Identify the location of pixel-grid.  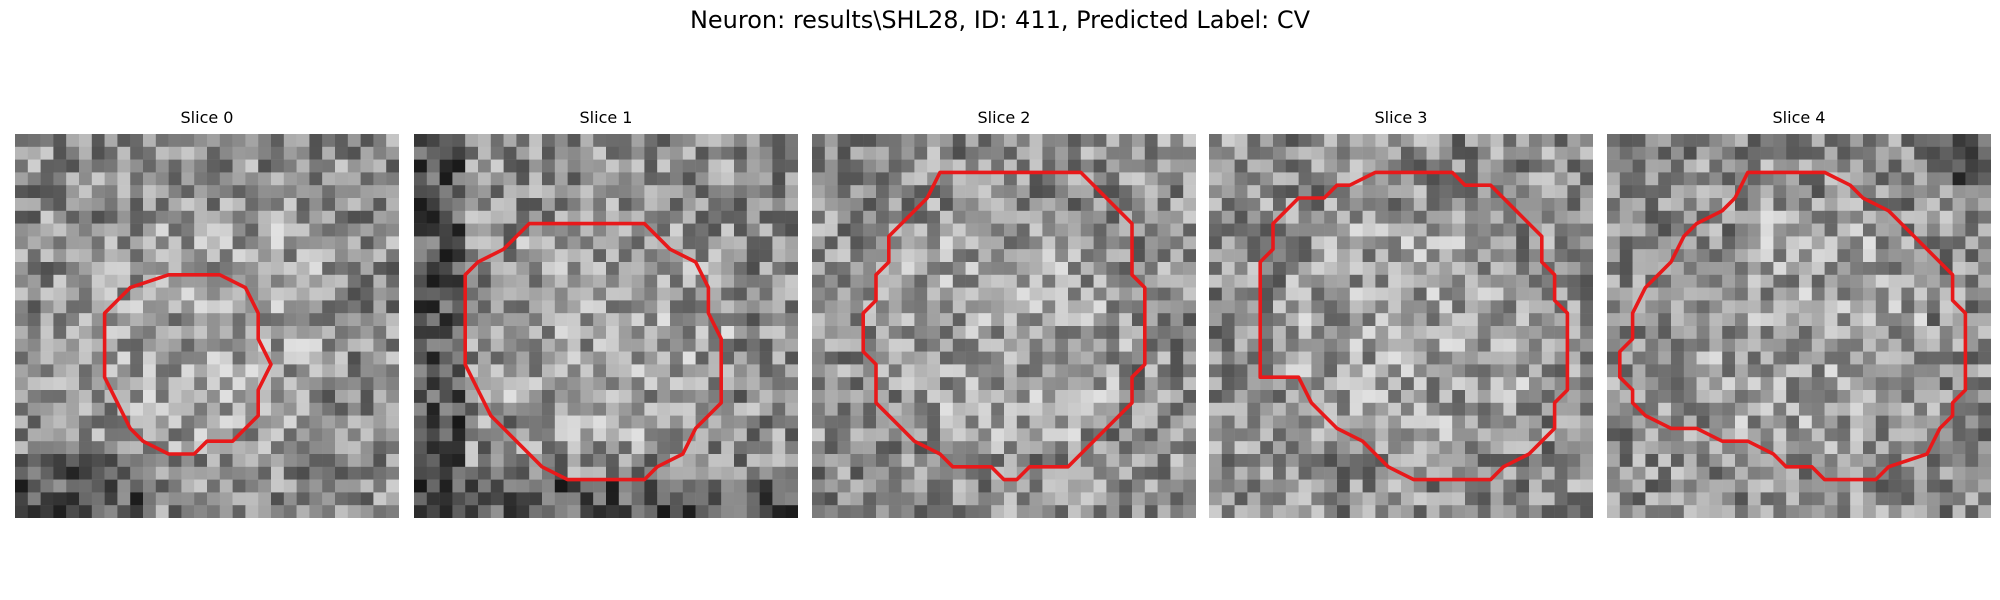
(1401, 326).